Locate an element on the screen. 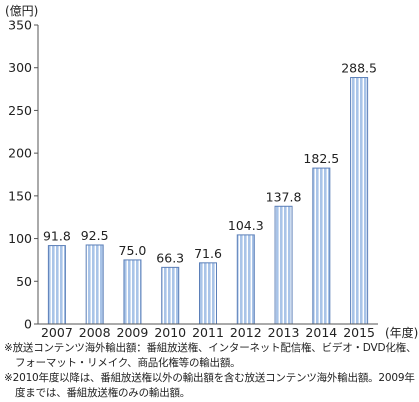  y-tick-label-50: 50 is located at coordinates (24, 281).